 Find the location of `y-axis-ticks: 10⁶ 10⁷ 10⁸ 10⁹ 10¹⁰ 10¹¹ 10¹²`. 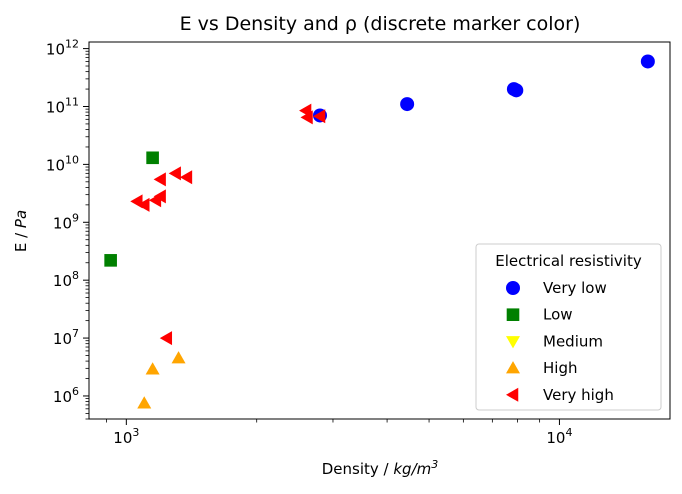

y-axis-ticks: 10⁶ 10⁷ 10⁸ 10⁹ 10¹⁰ 10¹¹ 10¹² is located at coordinates (67, 229).